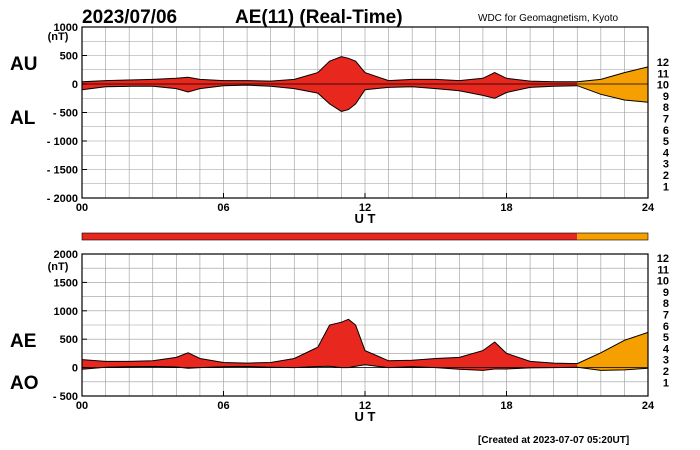 The height and width of the screenshot is (450, 700). Describe the element at coordinates (129, 17) in the screenshot. I see `plot-date: 2023/07/06` at that location.